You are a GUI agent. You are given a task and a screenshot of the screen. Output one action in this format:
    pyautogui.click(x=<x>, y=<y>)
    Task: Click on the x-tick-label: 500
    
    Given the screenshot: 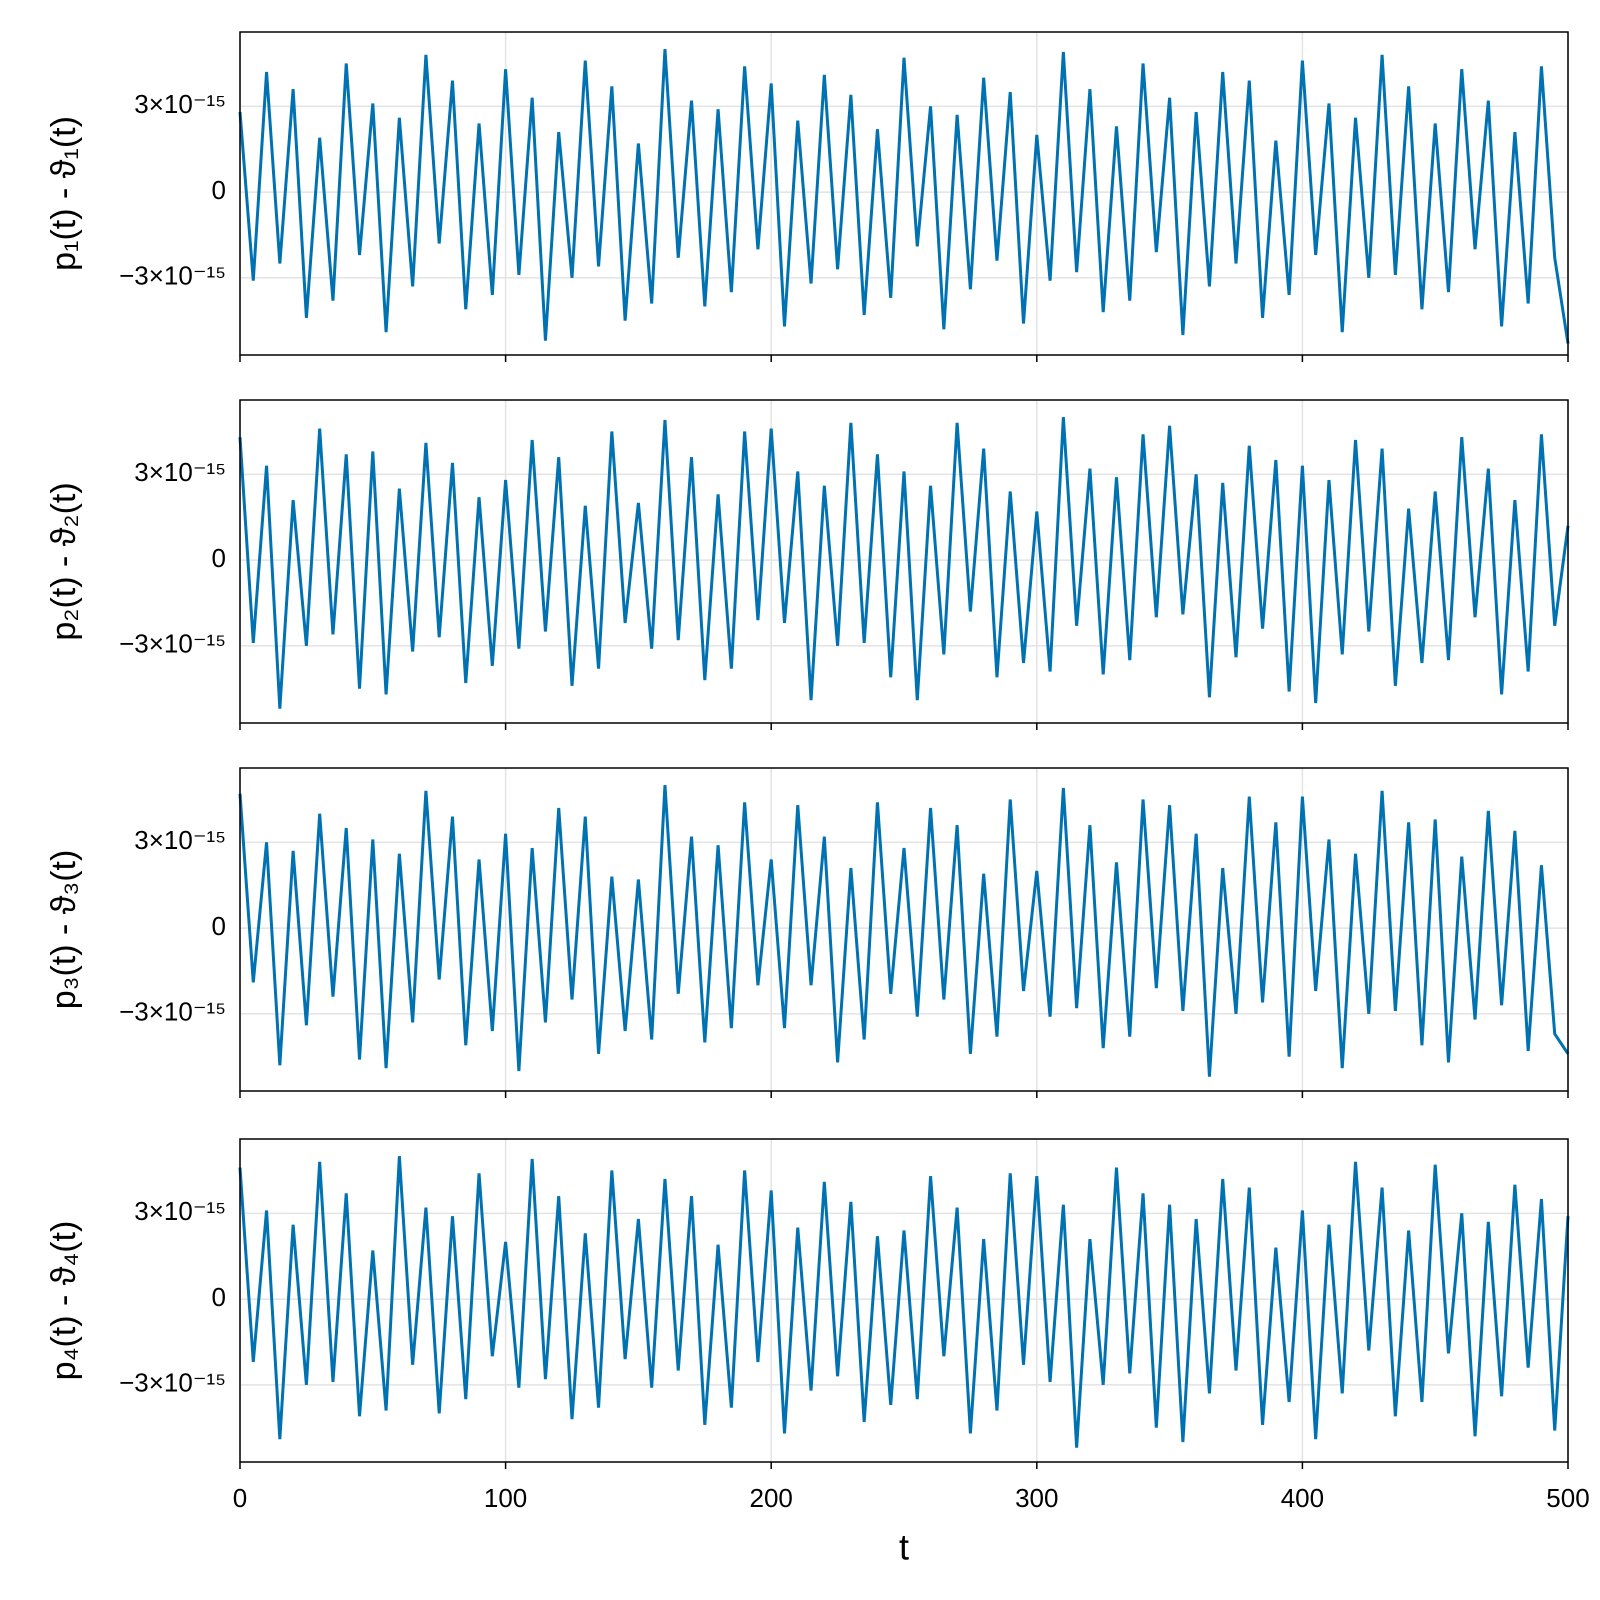 What is the action you would take?
    pyautogui.click(x=1567, y=1498)
    